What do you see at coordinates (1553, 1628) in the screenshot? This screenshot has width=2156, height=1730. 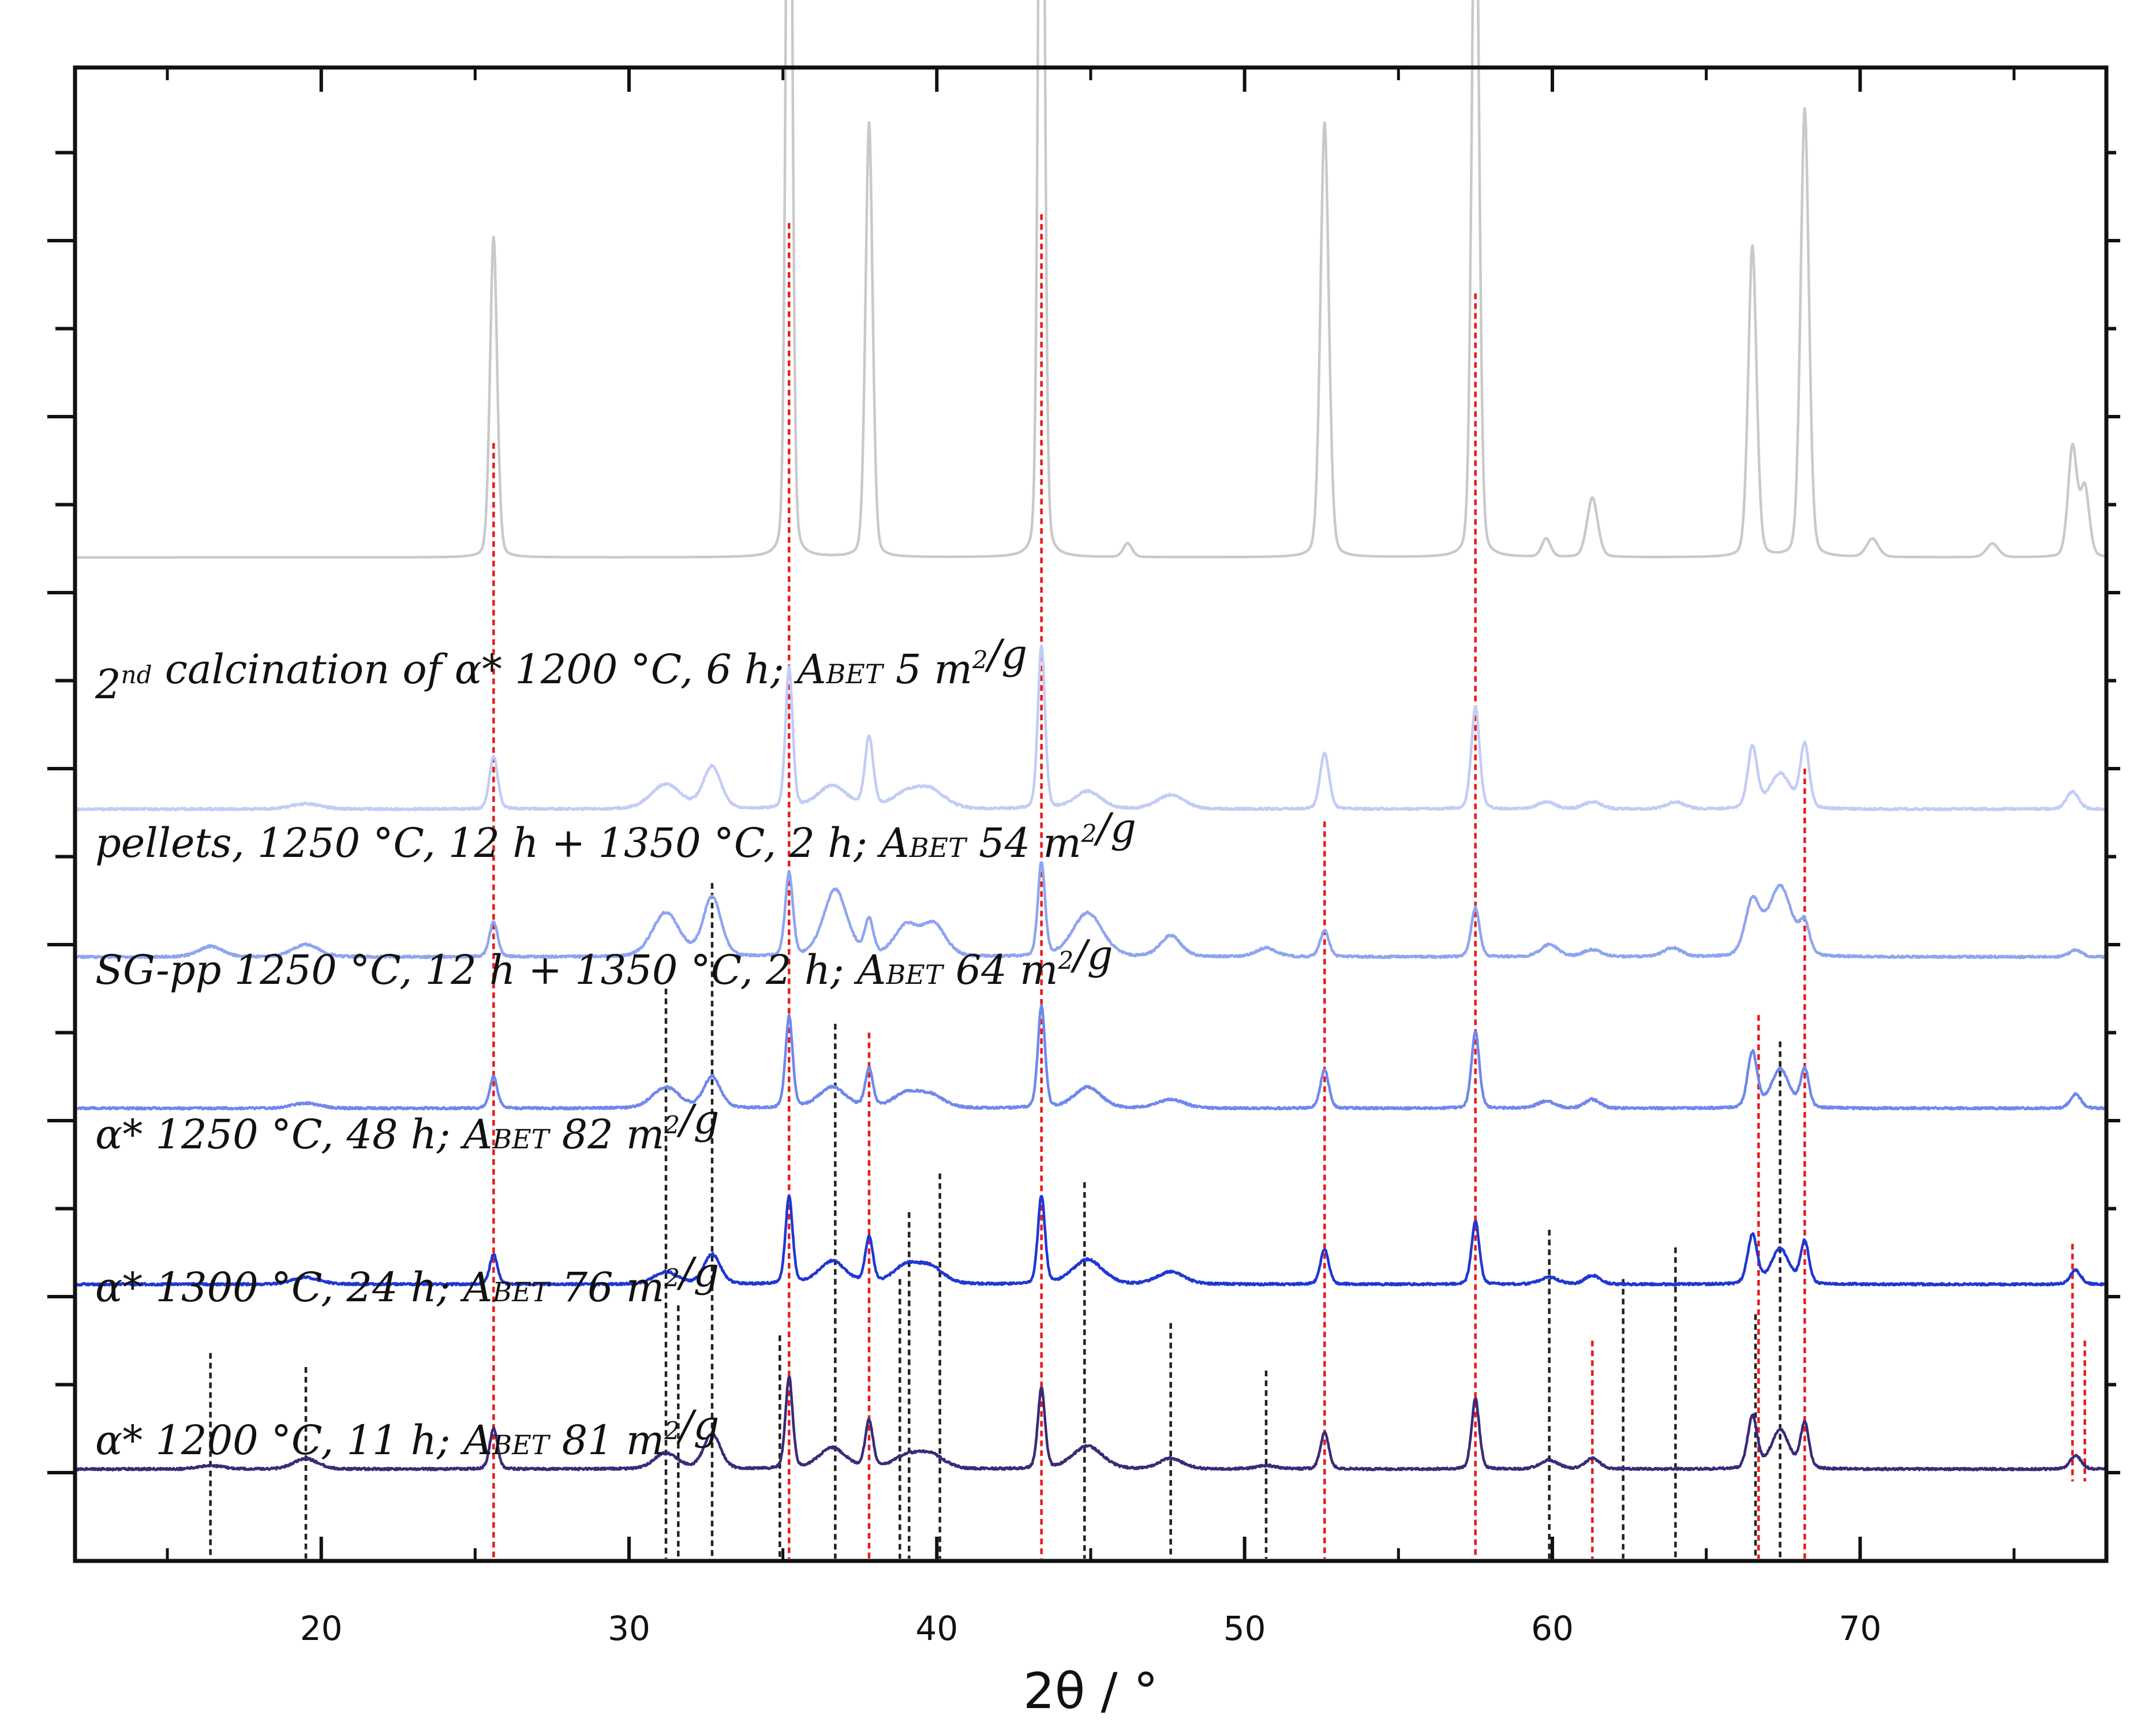 I see `x-tick-label: 60` at bounding box center [1553, 1628].